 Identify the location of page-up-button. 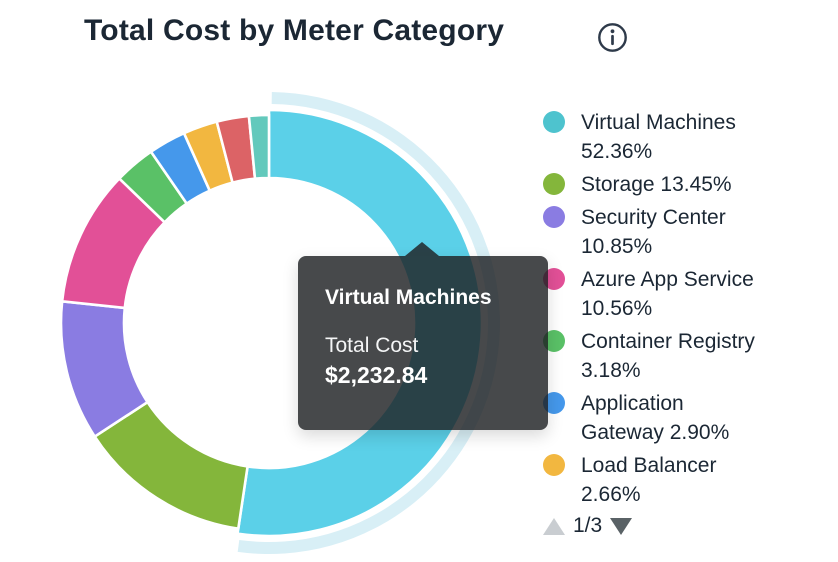
(554, 526).